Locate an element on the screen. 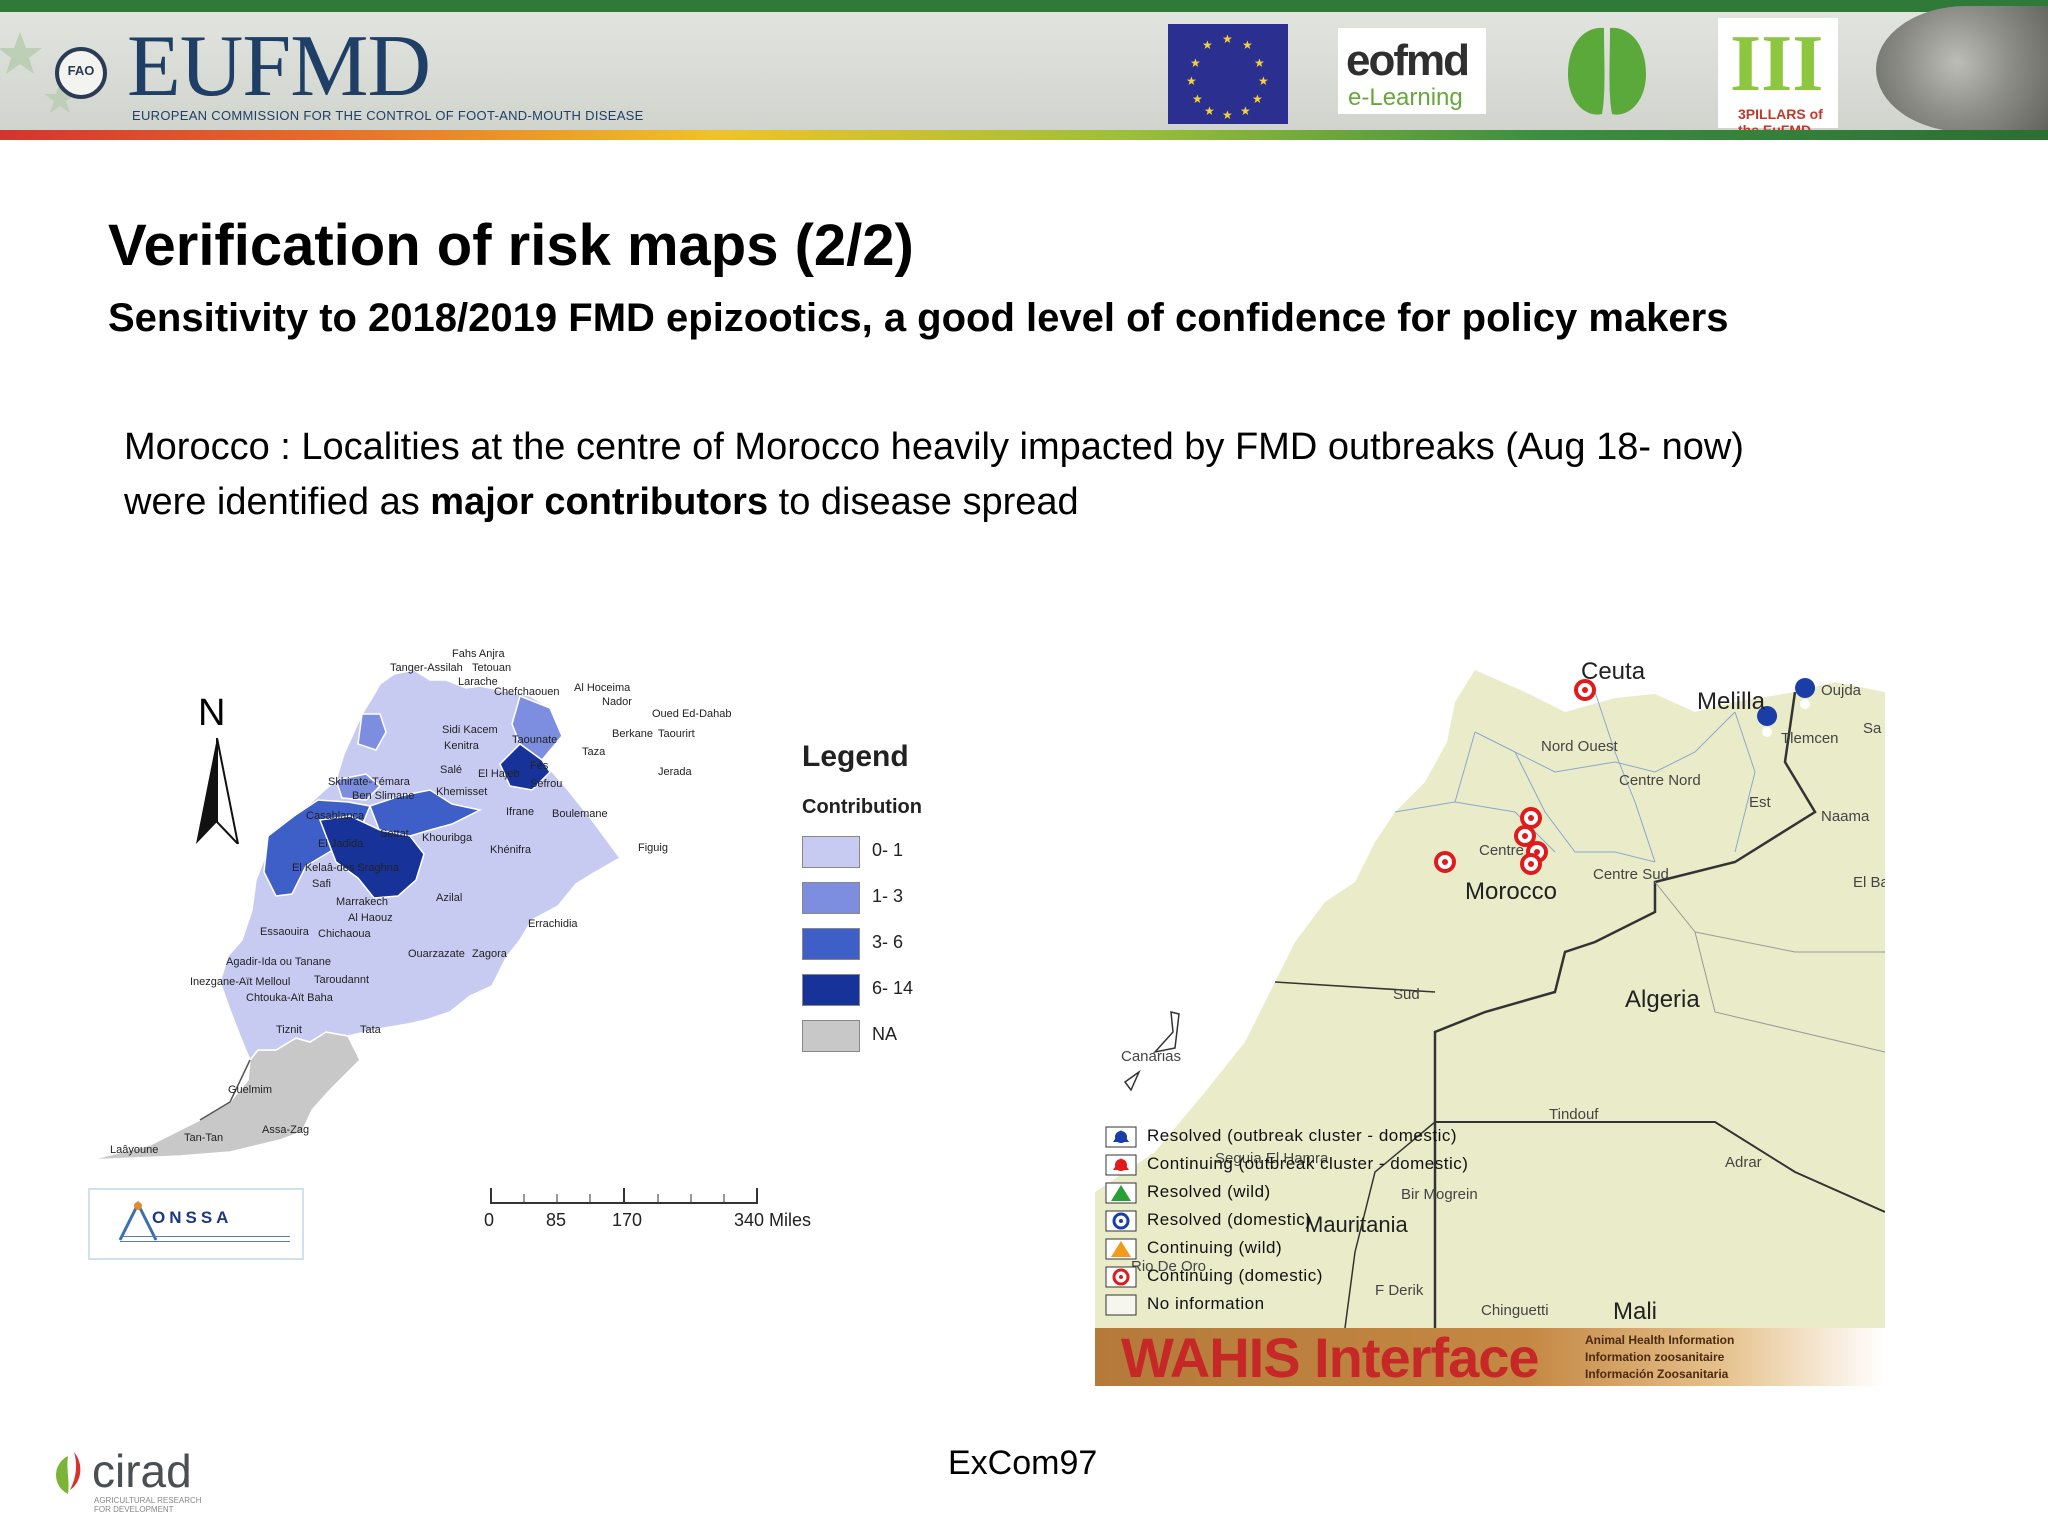 The width and height of the screenshot is (2048, 1536). country-label: Algeria is located at coordinates (1662, 999).